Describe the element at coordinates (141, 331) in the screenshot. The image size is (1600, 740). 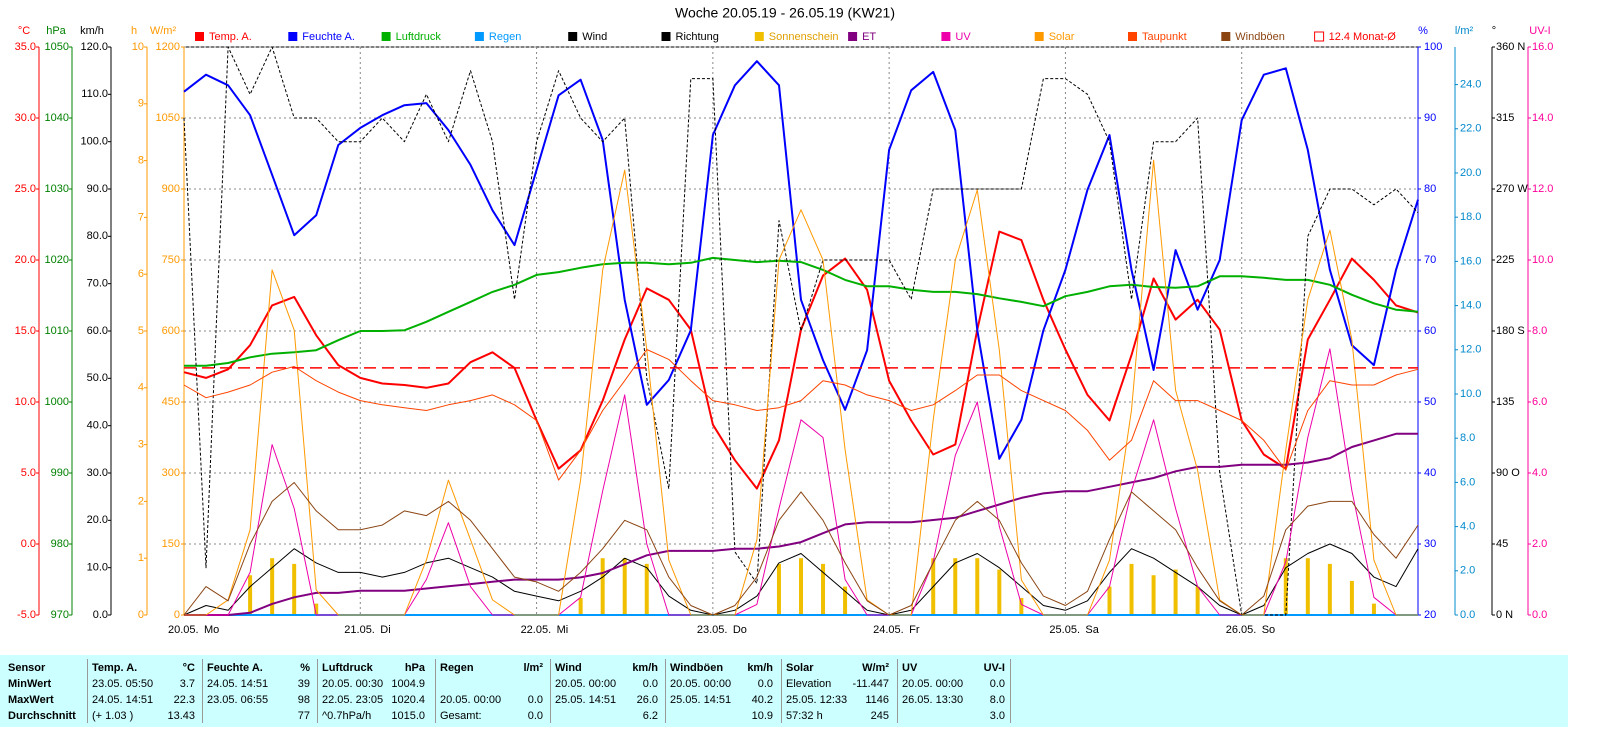
I see `y-tick-label: 5` at that location.